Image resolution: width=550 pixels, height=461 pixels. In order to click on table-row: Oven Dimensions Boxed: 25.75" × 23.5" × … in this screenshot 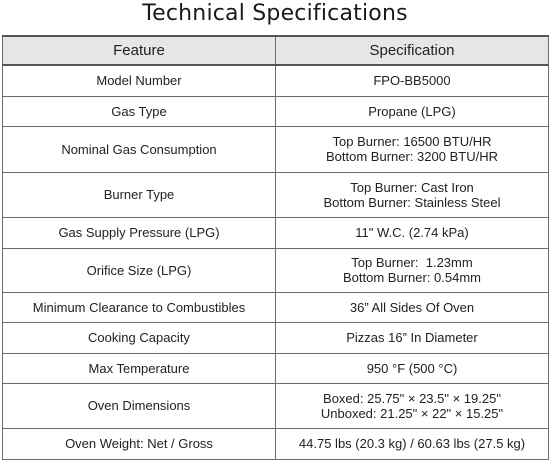, I will do `click(275, 405)`.